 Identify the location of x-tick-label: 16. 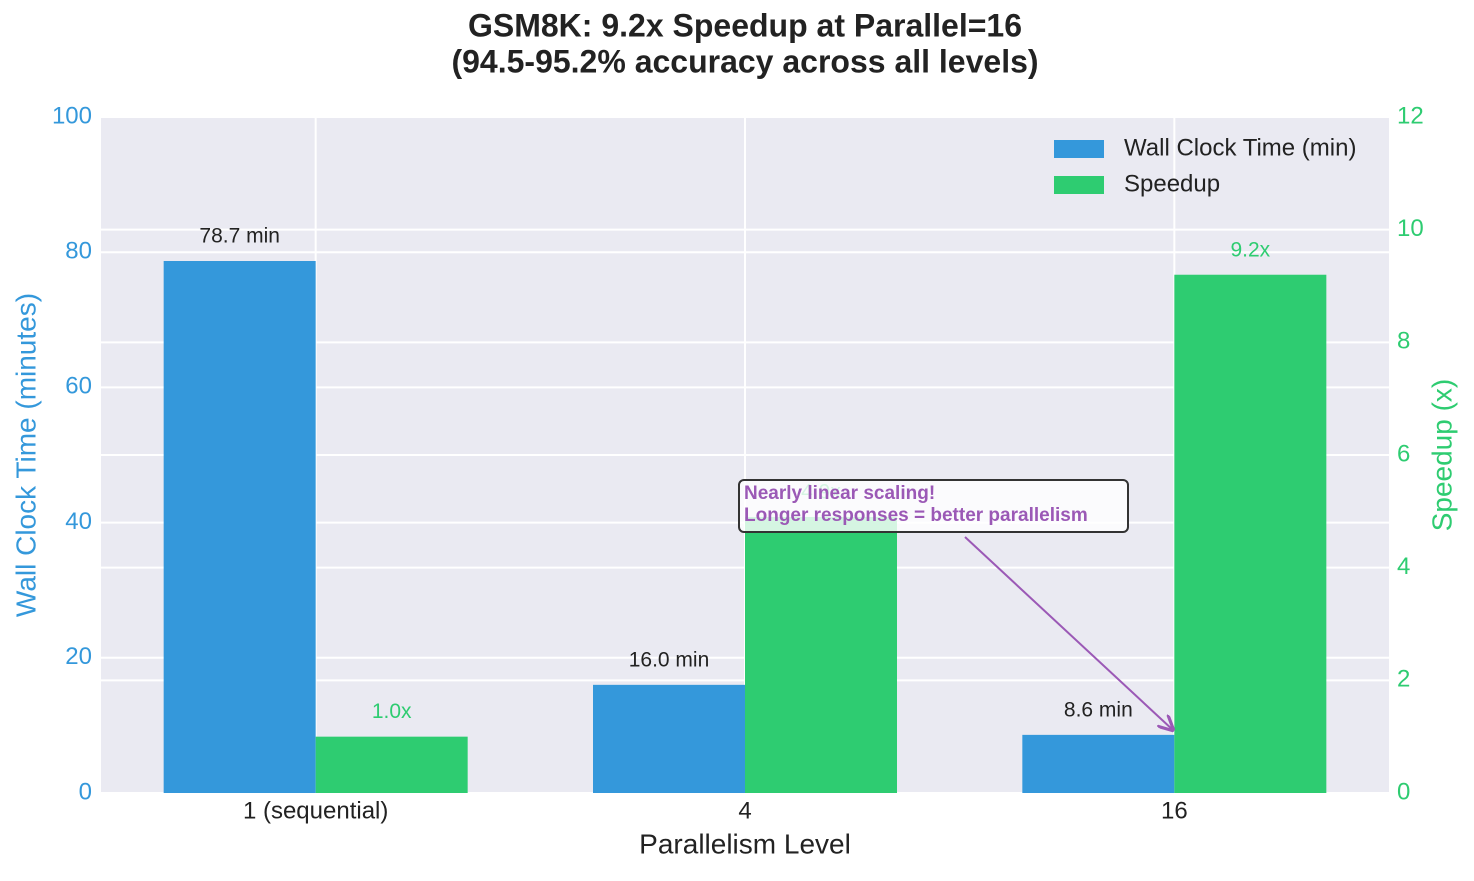
(1174, 810).